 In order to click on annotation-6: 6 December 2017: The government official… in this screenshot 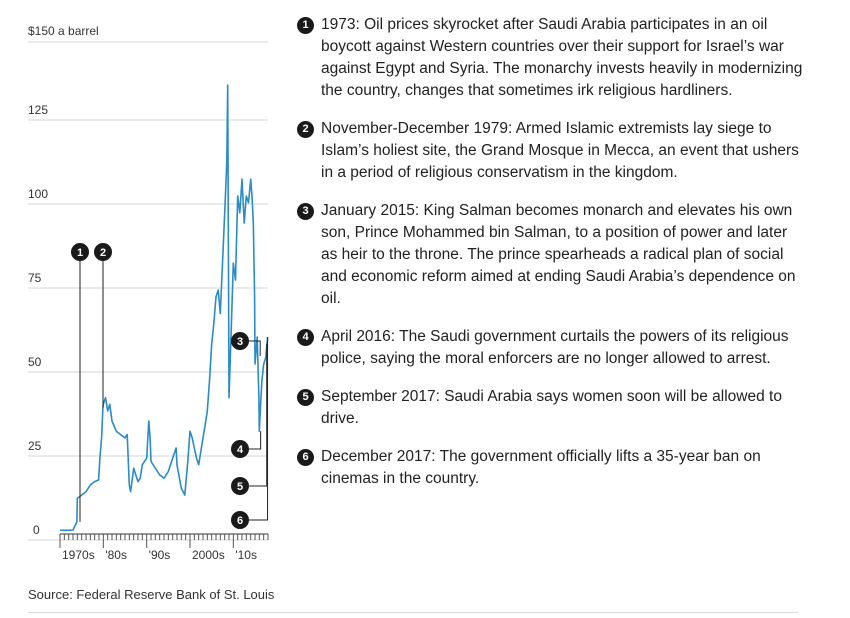, I will do `click(552, 468)`.